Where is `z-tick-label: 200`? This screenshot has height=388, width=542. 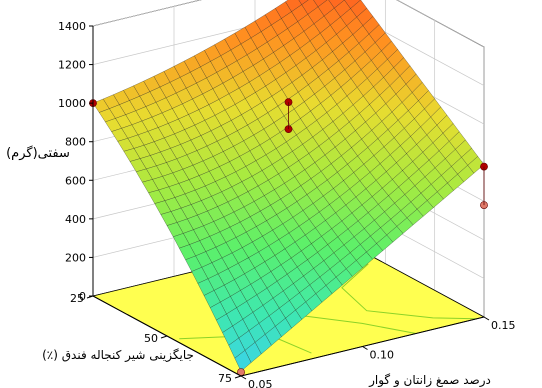
z-tick-label: 200 is located at coordinates (75, 257).